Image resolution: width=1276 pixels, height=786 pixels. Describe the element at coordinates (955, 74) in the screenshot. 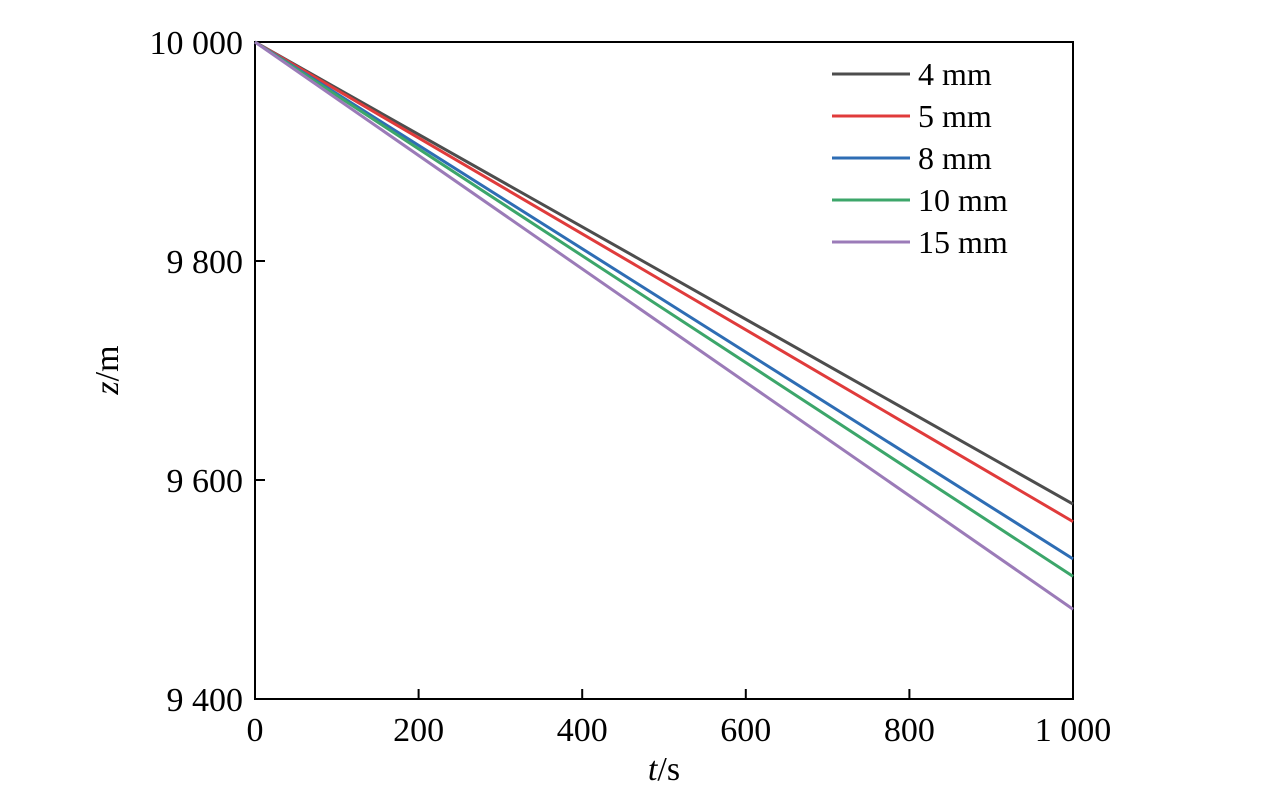

I see `legend-entry: 4 mm` at that location.